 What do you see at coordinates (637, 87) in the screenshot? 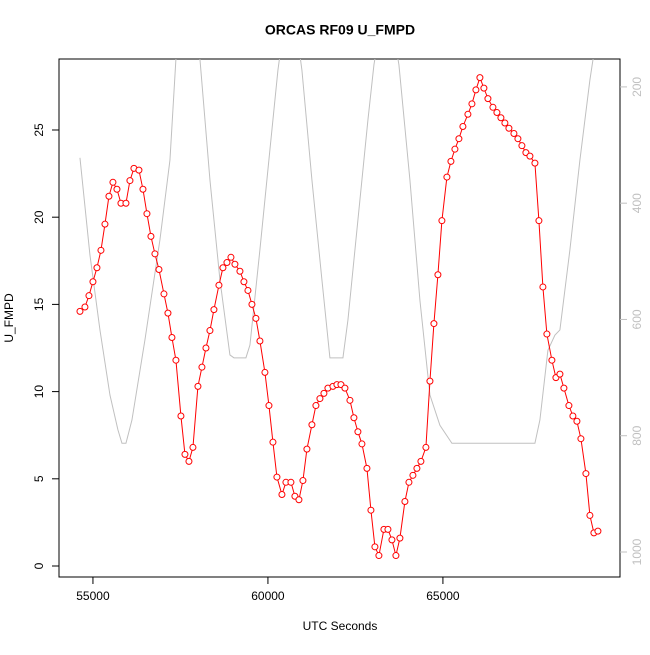
I see `y2-tick-label: 200` at bounding box center [637, 87].